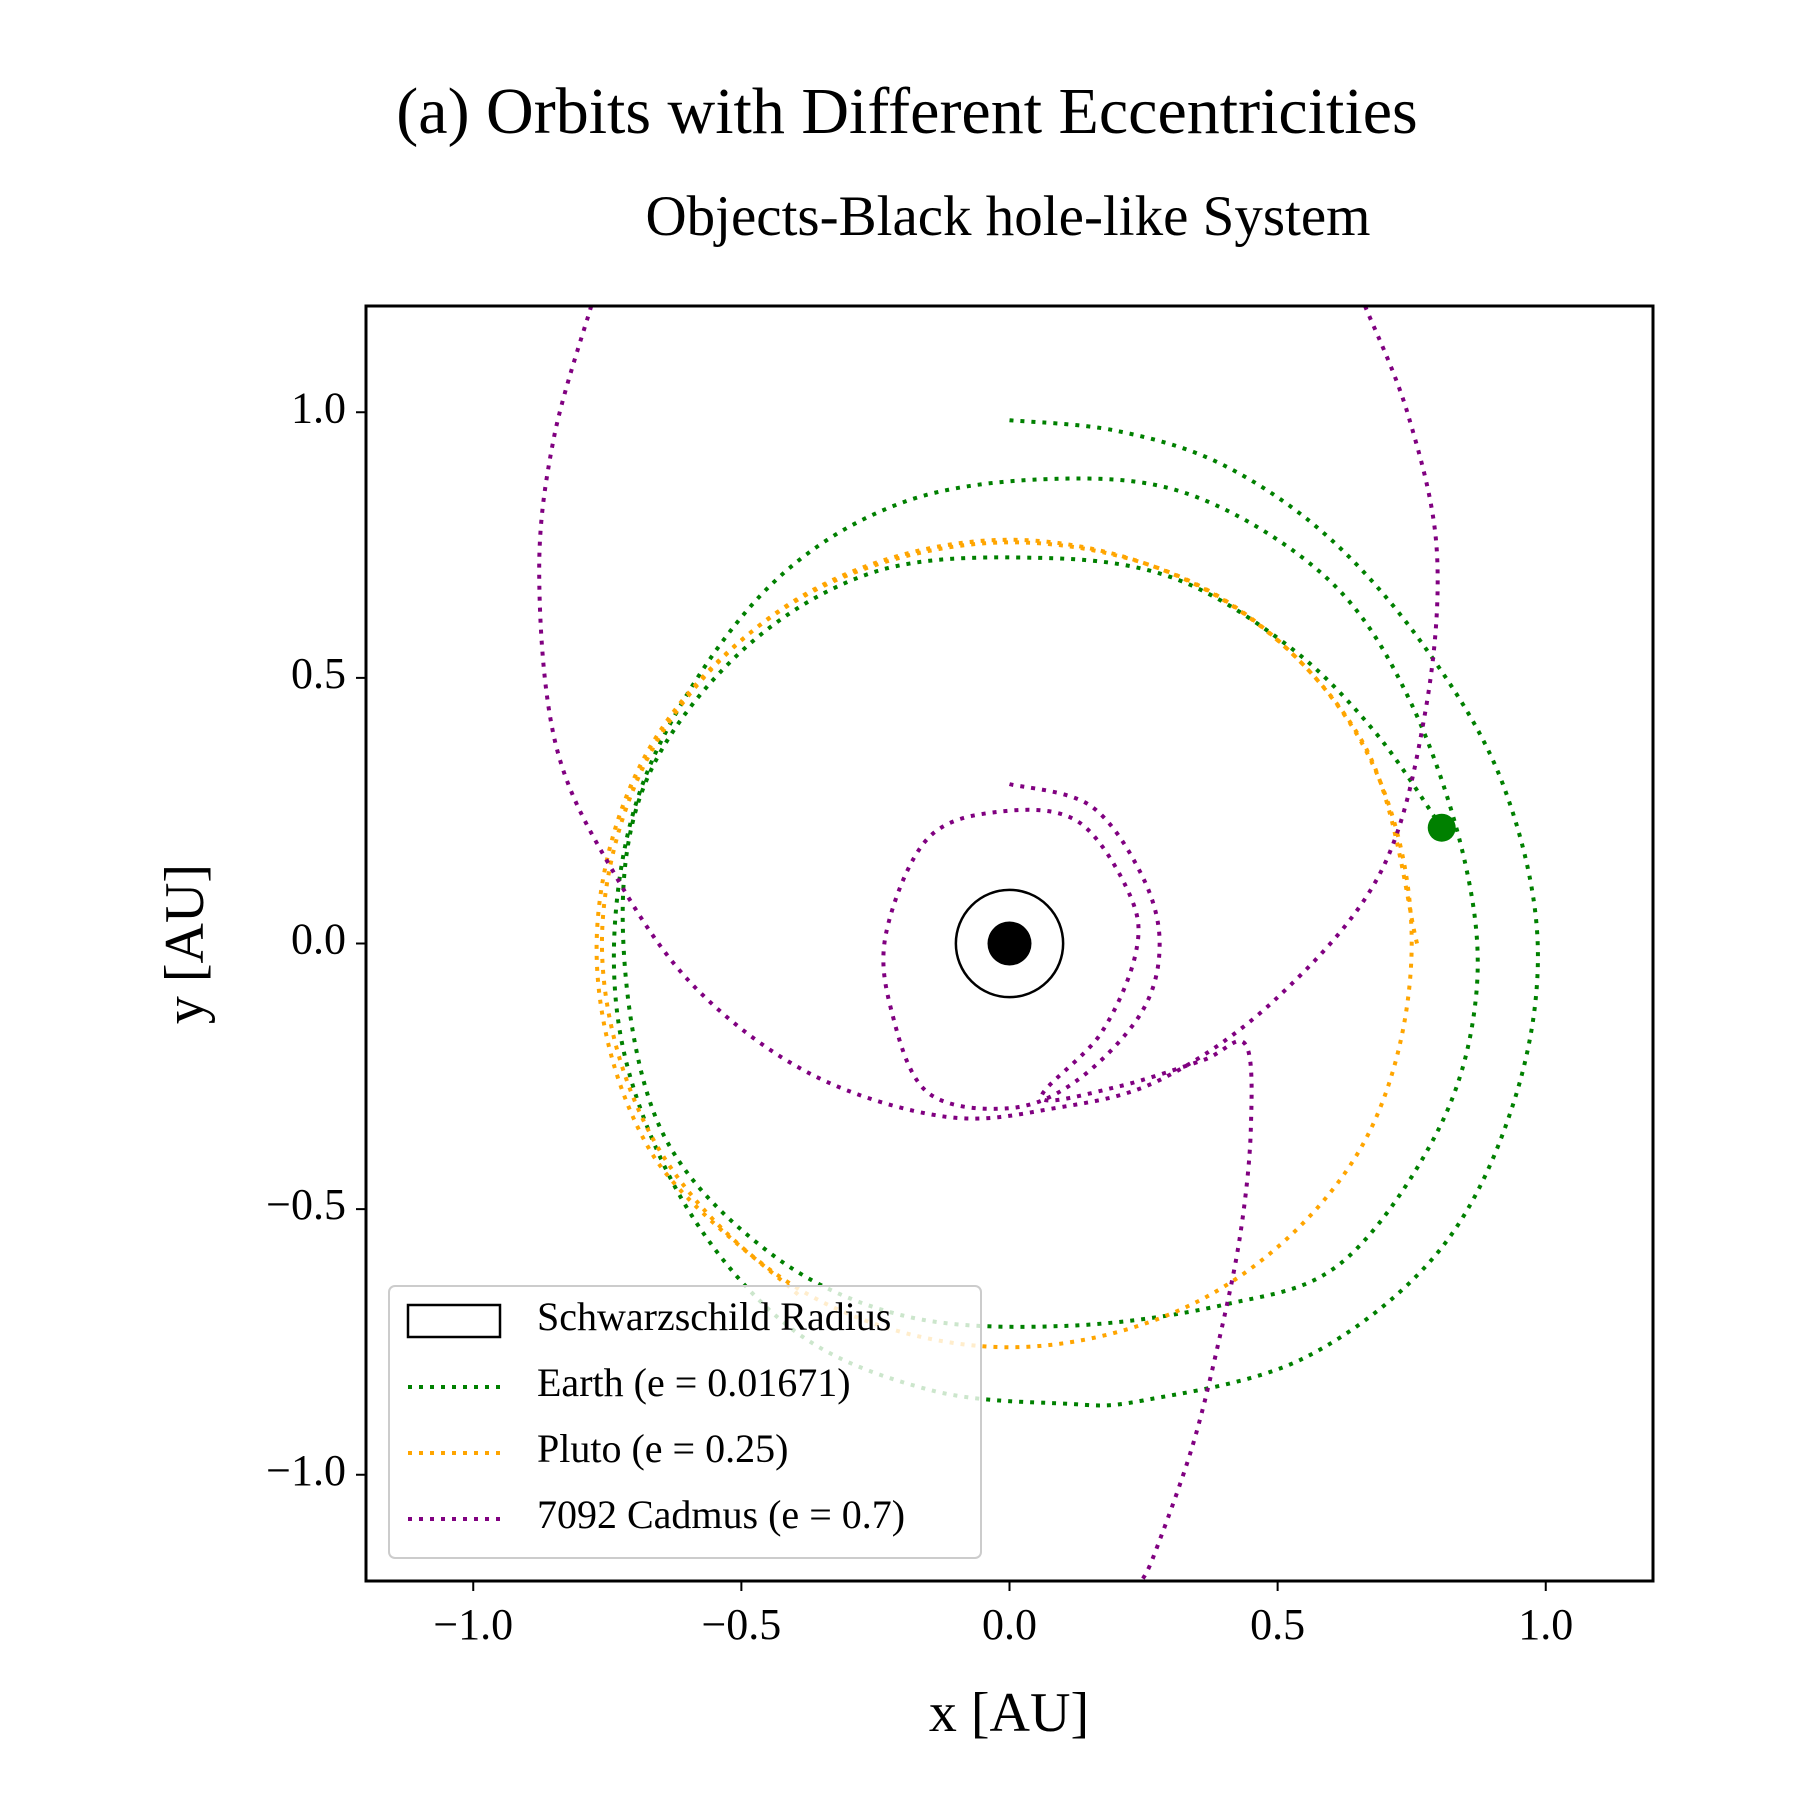 The width and height of the screenshot is (1800, 1800). Describe the element at coordinates (318, 407) in the screenshot. I see `y-tick-label: 1.0` at that location.